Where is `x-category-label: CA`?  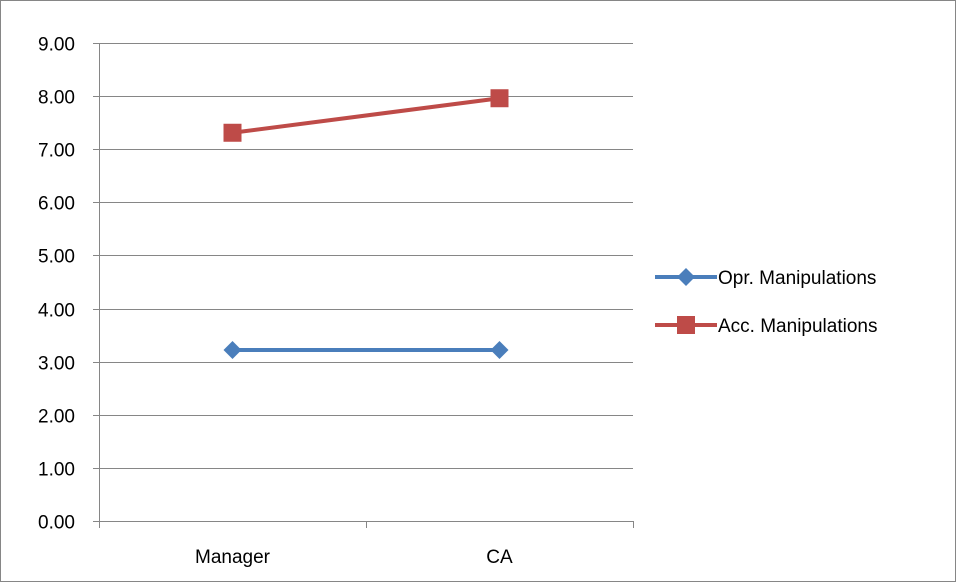 x-category-label: CA is located at coordinates (499, 557).